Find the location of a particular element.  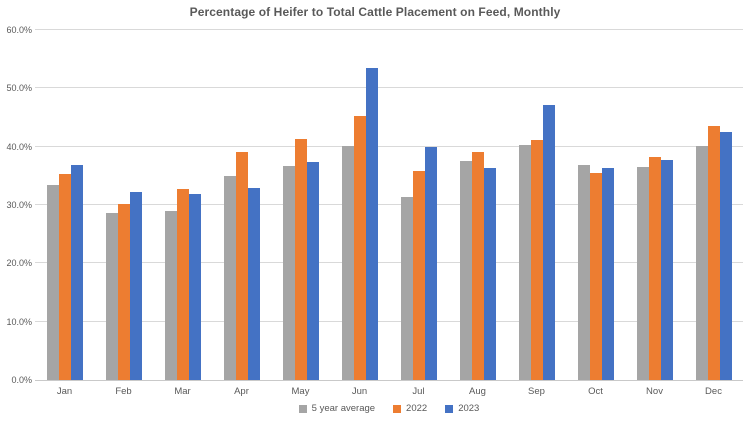

y-tick-label-60.0%: 60.0% is located at coordinates (19, 30).